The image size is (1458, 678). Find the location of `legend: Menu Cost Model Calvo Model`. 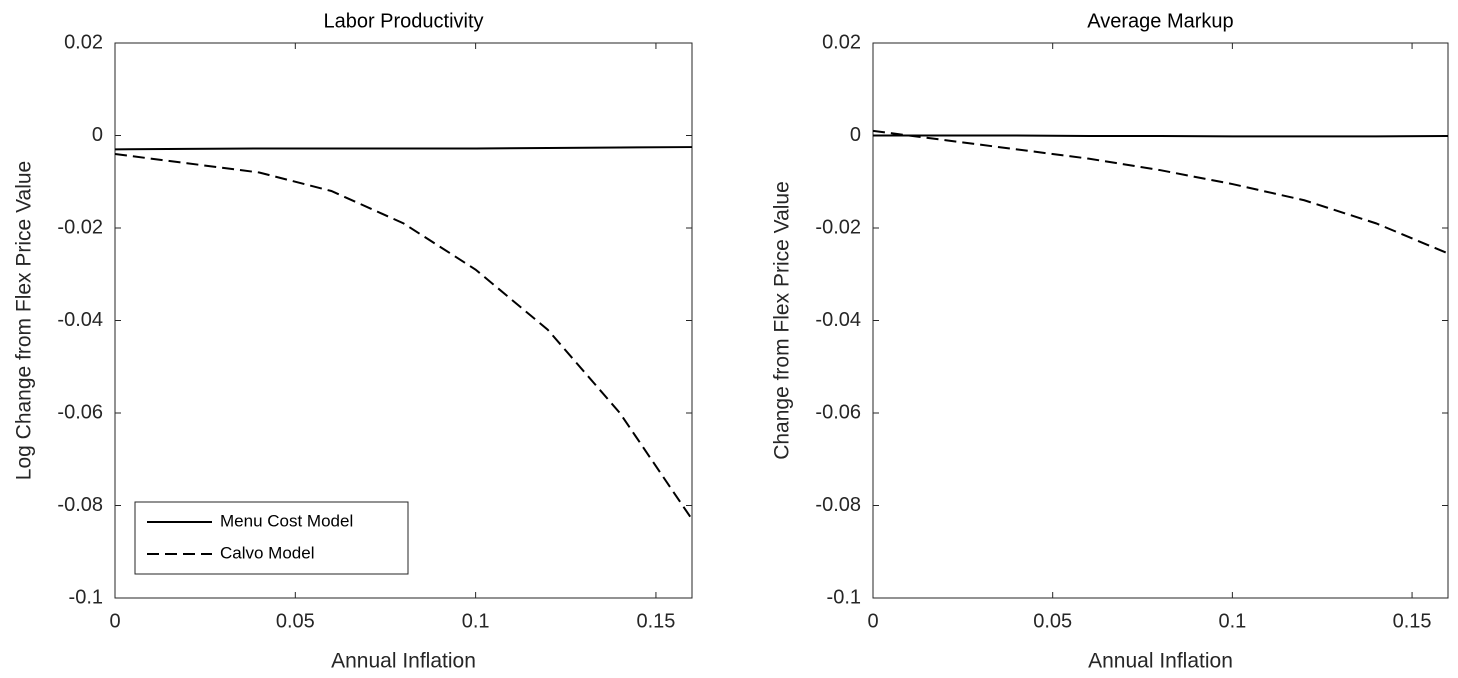

legend: Menu Cost Model Calvo Model is located at coordinates (271, 538).